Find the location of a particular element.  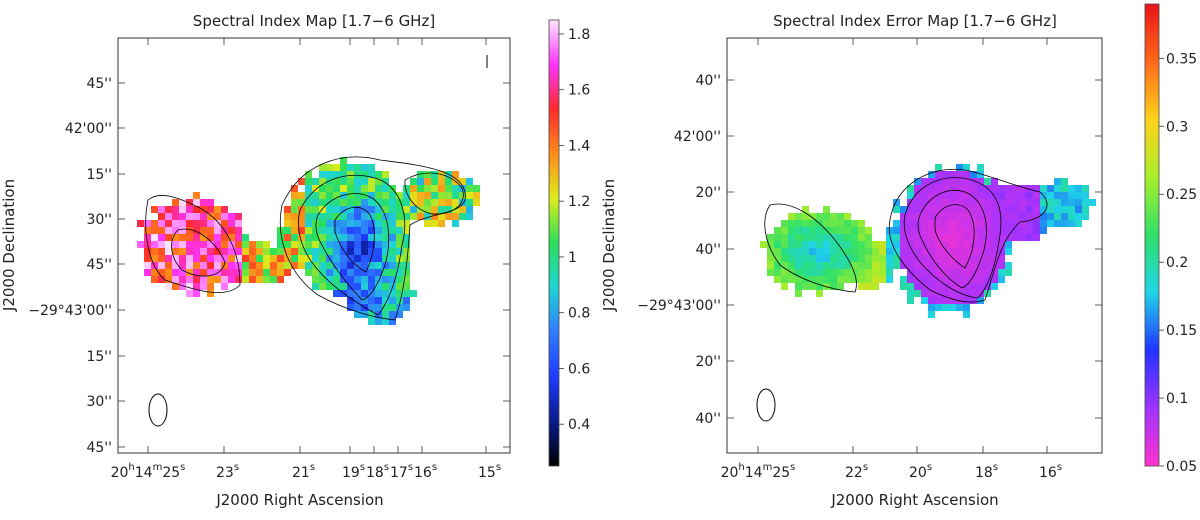

colorbar-tick-label: 1 is located at coordinates (572, 258).